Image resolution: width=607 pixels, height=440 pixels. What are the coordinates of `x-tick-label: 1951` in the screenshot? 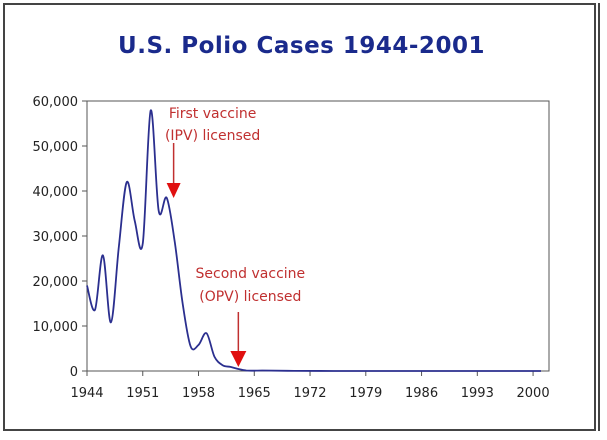 It's located at (142, 393).